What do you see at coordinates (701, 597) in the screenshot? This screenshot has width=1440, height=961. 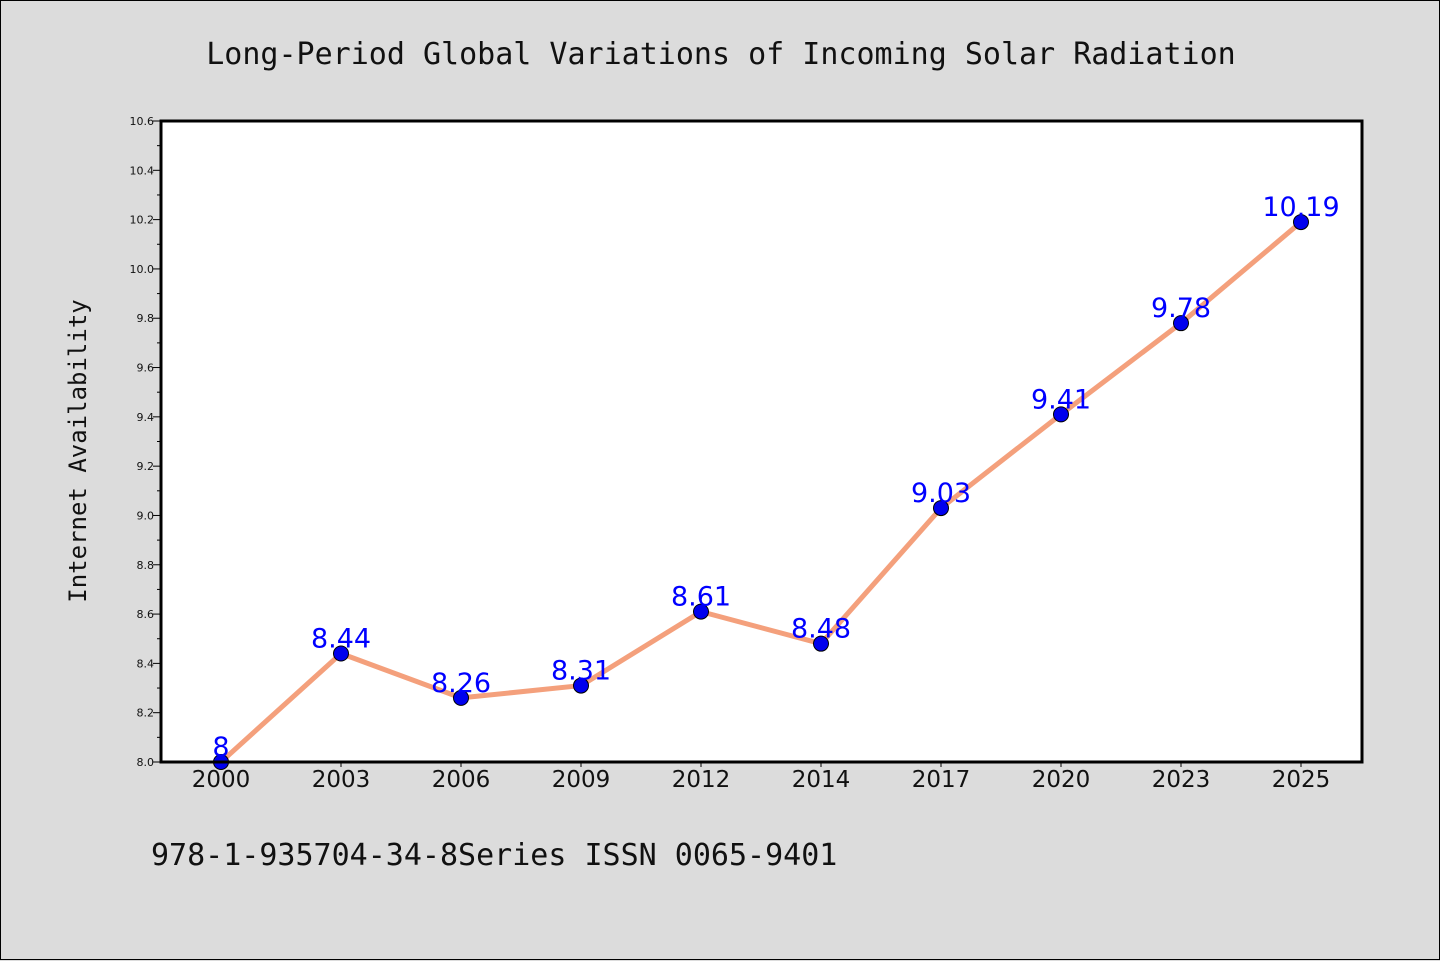 I see `data-label: 8.61` at bounding box center [701, 597].